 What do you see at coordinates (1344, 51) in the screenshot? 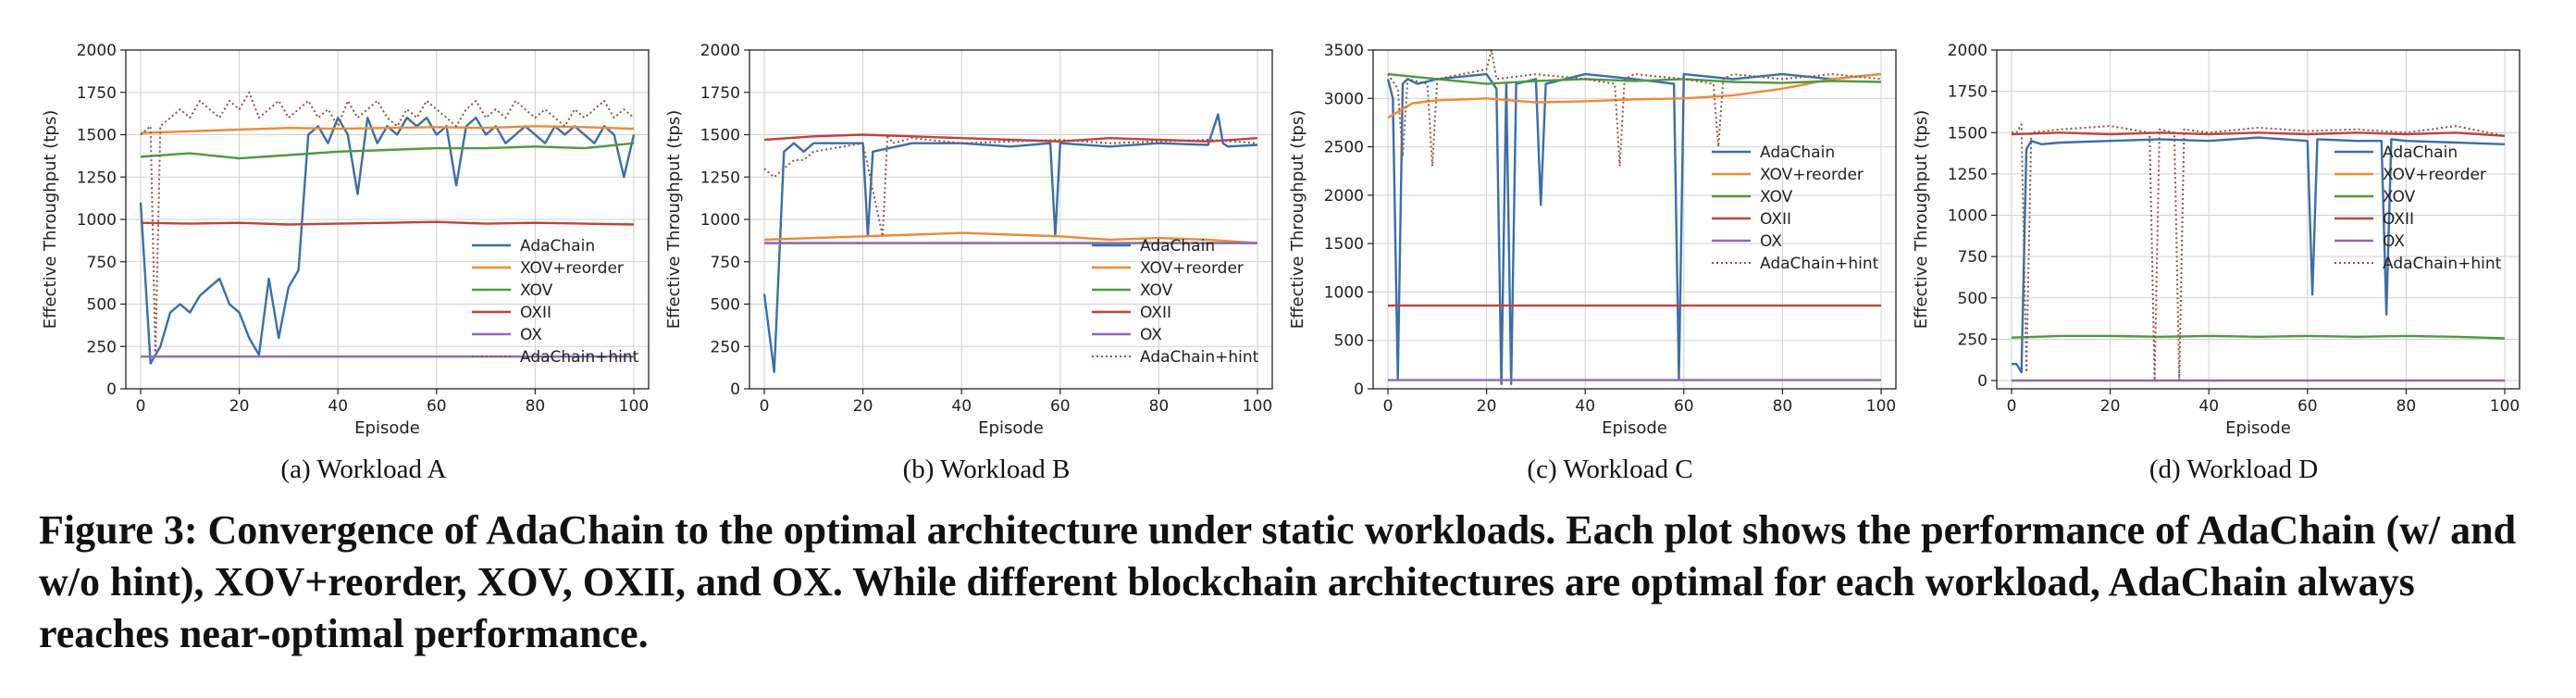
I see `y-tick-label: 3500` at bounding box center [1344, 51].